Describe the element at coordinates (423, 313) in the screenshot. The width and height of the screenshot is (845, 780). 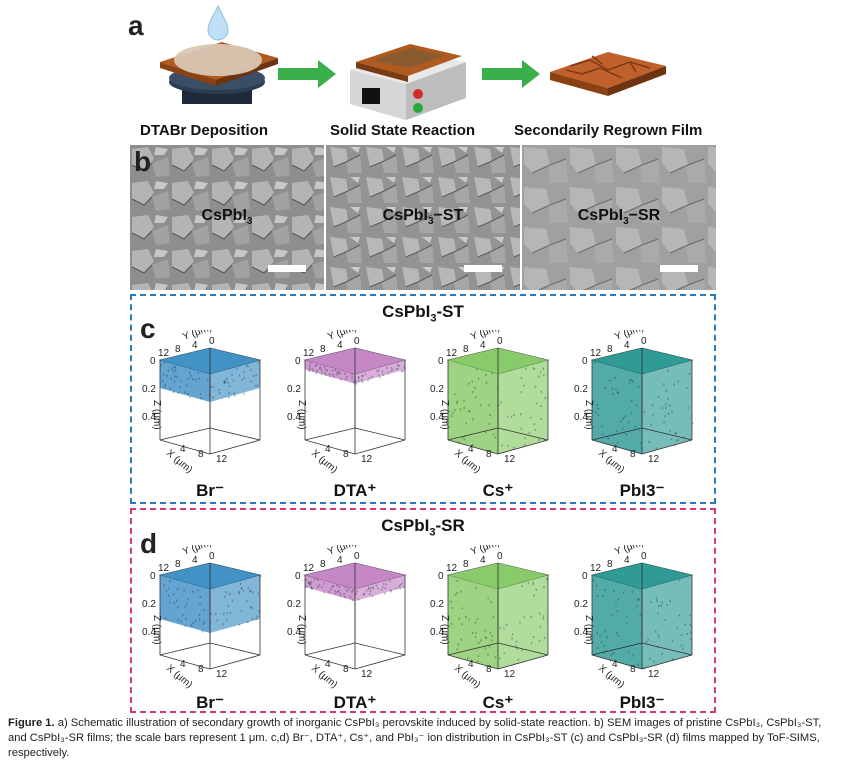
I see `panel-c-title: CsPbI3-ST` at that location.